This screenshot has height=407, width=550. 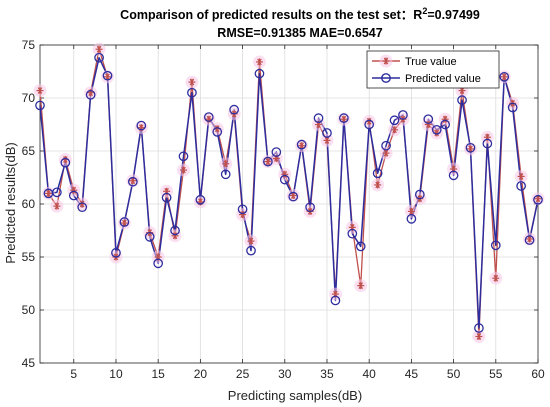 What do you see at coordinates (496, 374) in the screenshot?
I see `x-tick-label: 55` at bounding box center [496, 374].